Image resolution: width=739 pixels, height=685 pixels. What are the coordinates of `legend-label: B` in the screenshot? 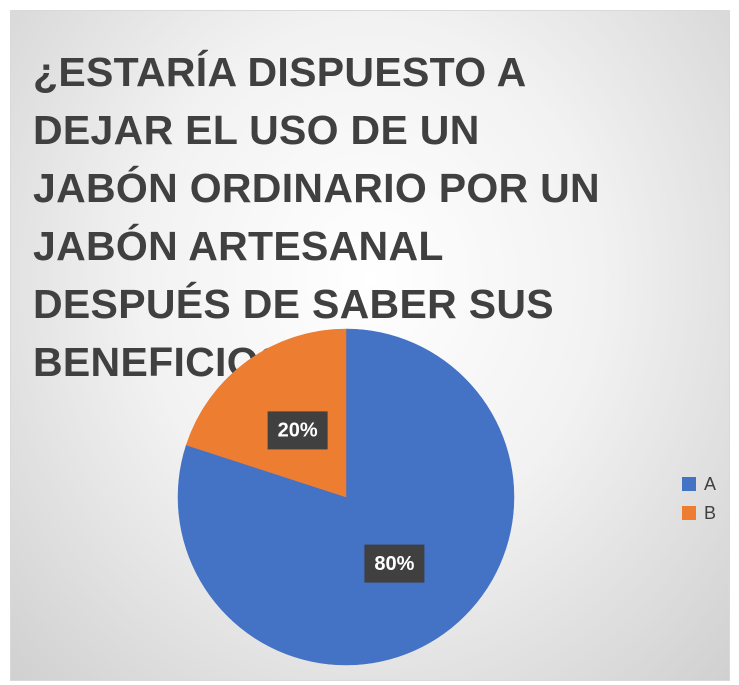 It's located at (710, 513).